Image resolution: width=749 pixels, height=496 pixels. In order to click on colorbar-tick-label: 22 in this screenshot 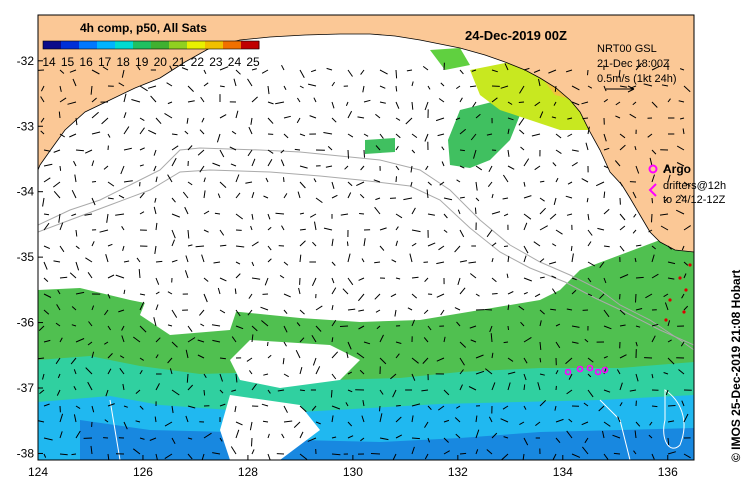, I will do `click(198, 62)`.